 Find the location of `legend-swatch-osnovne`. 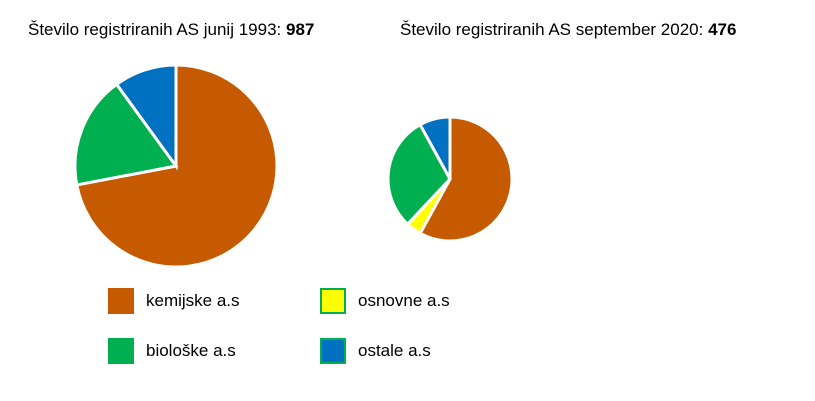

legend-swatch-osnovne is located at coordinates (333, 301).